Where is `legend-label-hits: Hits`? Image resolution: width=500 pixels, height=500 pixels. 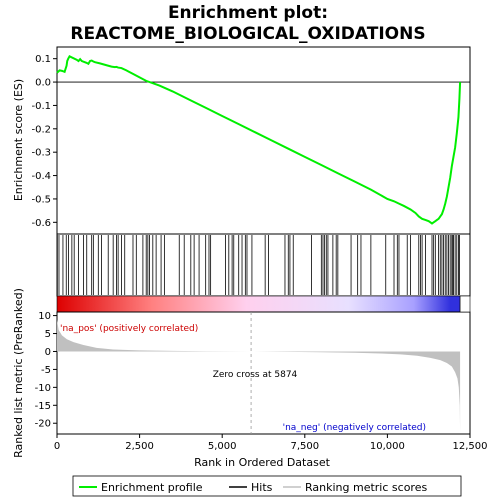 legend-label-hits: Hits is located at coordinates (262, 487).